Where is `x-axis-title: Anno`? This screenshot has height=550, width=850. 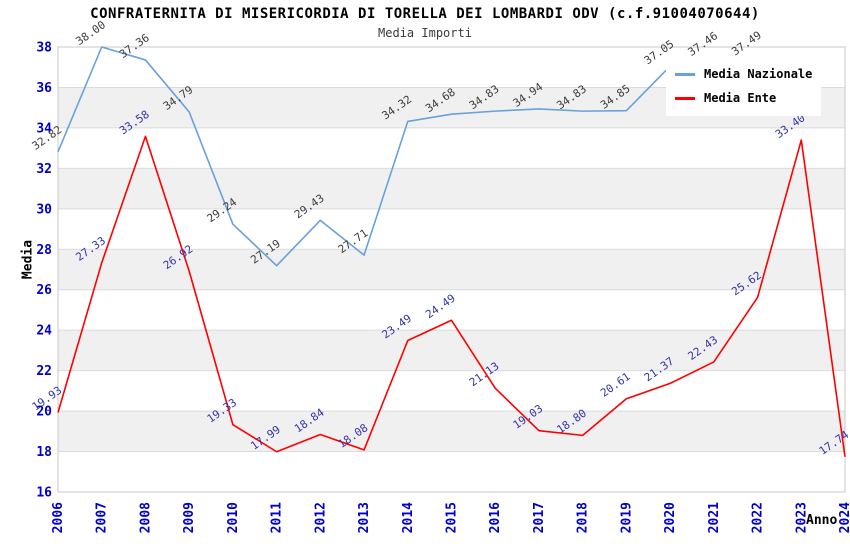
x-axis-title: Anno is located at coordinates (822, 520).